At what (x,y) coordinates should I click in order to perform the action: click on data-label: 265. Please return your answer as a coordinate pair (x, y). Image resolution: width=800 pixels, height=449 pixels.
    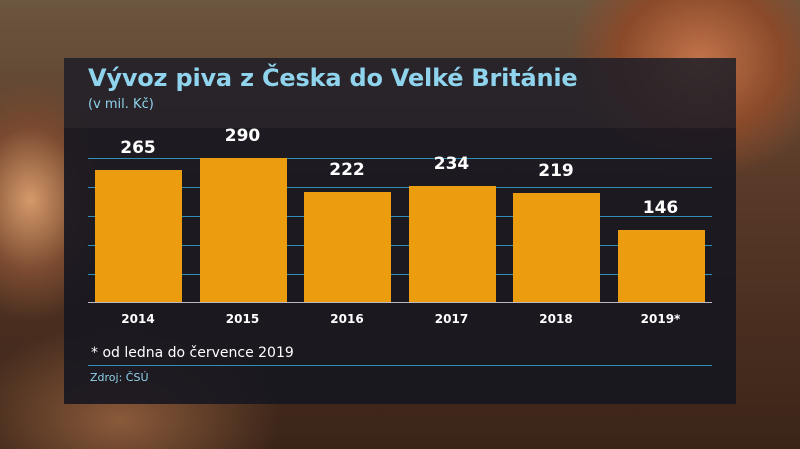
    Looking at the image, I should click on (138, 148).